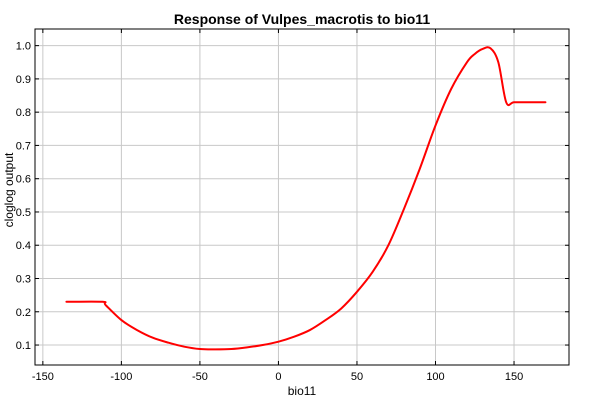  I want to click on y-tick-label: 0.9, so click(23, 80).